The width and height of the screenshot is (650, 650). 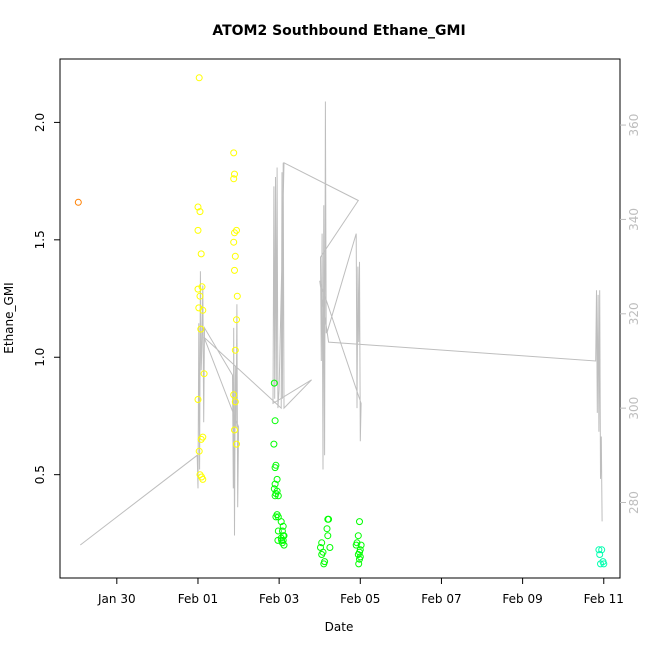 What do you see at coordinates (522, 599) in the screenshot?
I see `x-tick-label: Feb 09` at bounding box center [522, 599].